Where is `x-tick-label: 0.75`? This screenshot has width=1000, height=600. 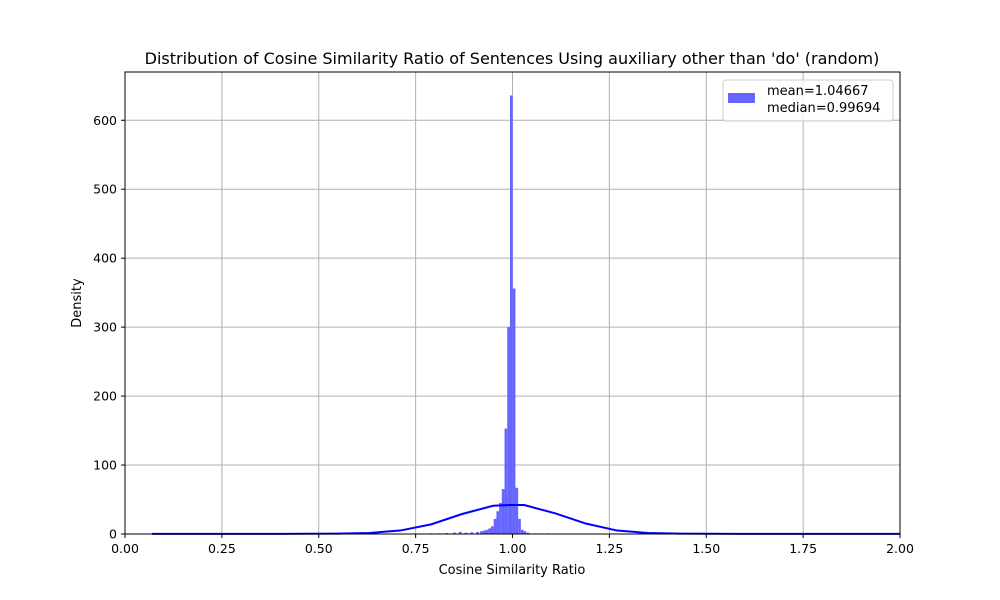
x-tick-label: 0.75 is located at coordinates (416, 548).